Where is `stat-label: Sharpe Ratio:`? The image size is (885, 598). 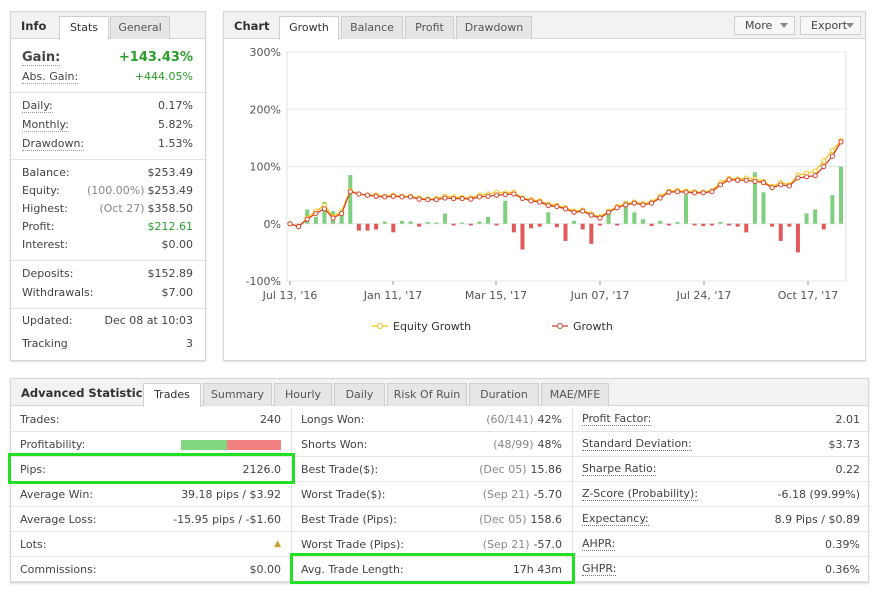 stat-label: Sharpe Ratio: is located at coordinates (619, 469).